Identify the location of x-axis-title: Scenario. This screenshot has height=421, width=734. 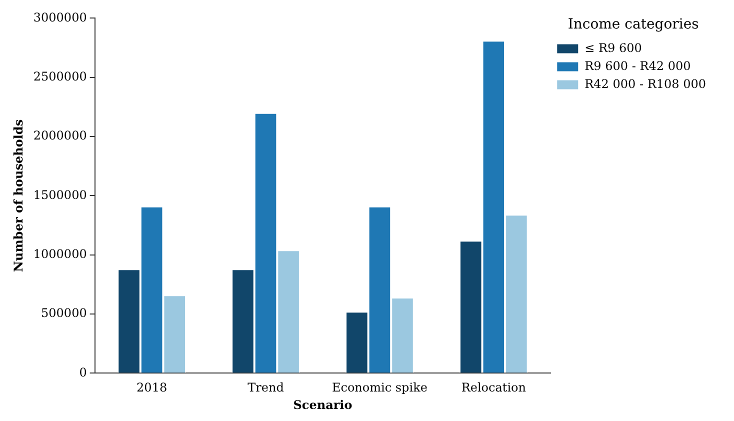
(322, 405).